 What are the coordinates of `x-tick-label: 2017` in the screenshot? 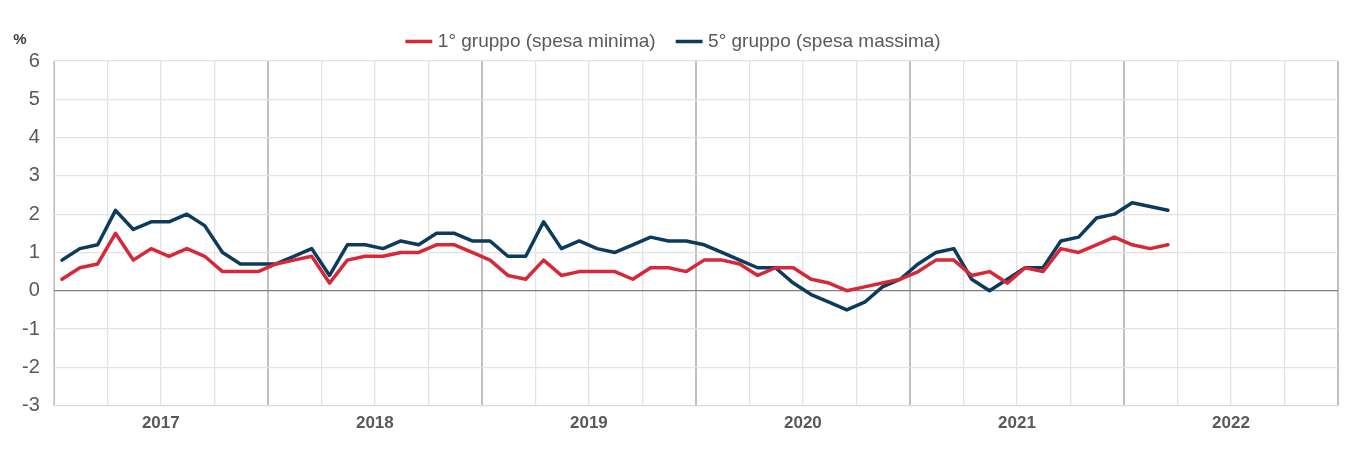 It's located at (160, 423).